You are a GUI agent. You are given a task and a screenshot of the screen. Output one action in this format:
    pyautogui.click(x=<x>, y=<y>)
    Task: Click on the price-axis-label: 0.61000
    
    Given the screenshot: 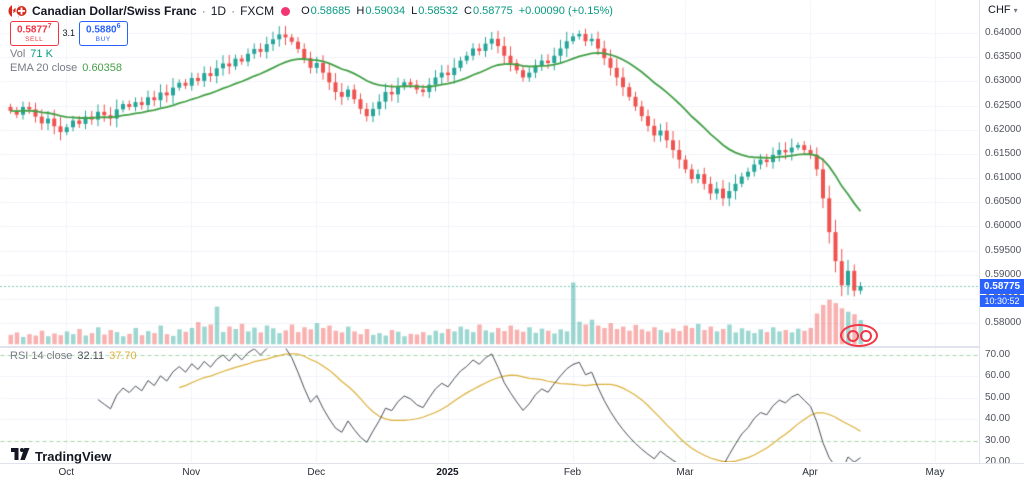 What is the action you would take?
    pyautogui.click(x=1003, y=177)
    